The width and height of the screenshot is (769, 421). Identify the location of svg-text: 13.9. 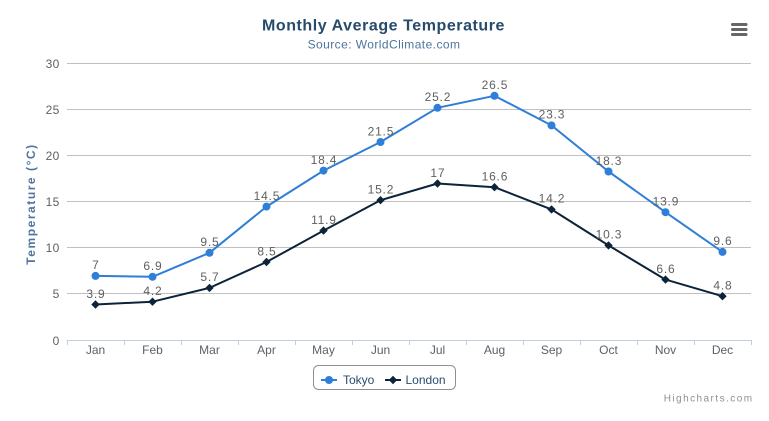
(666, 202).